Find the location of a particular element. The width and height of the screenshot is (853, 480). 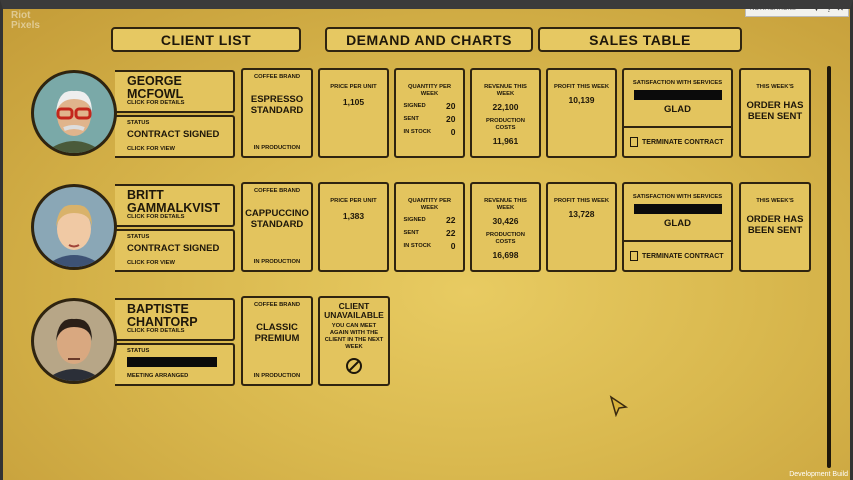

profit-card: PROFIT THIS WEEK 13,728 is located at coordinates (581, 227).